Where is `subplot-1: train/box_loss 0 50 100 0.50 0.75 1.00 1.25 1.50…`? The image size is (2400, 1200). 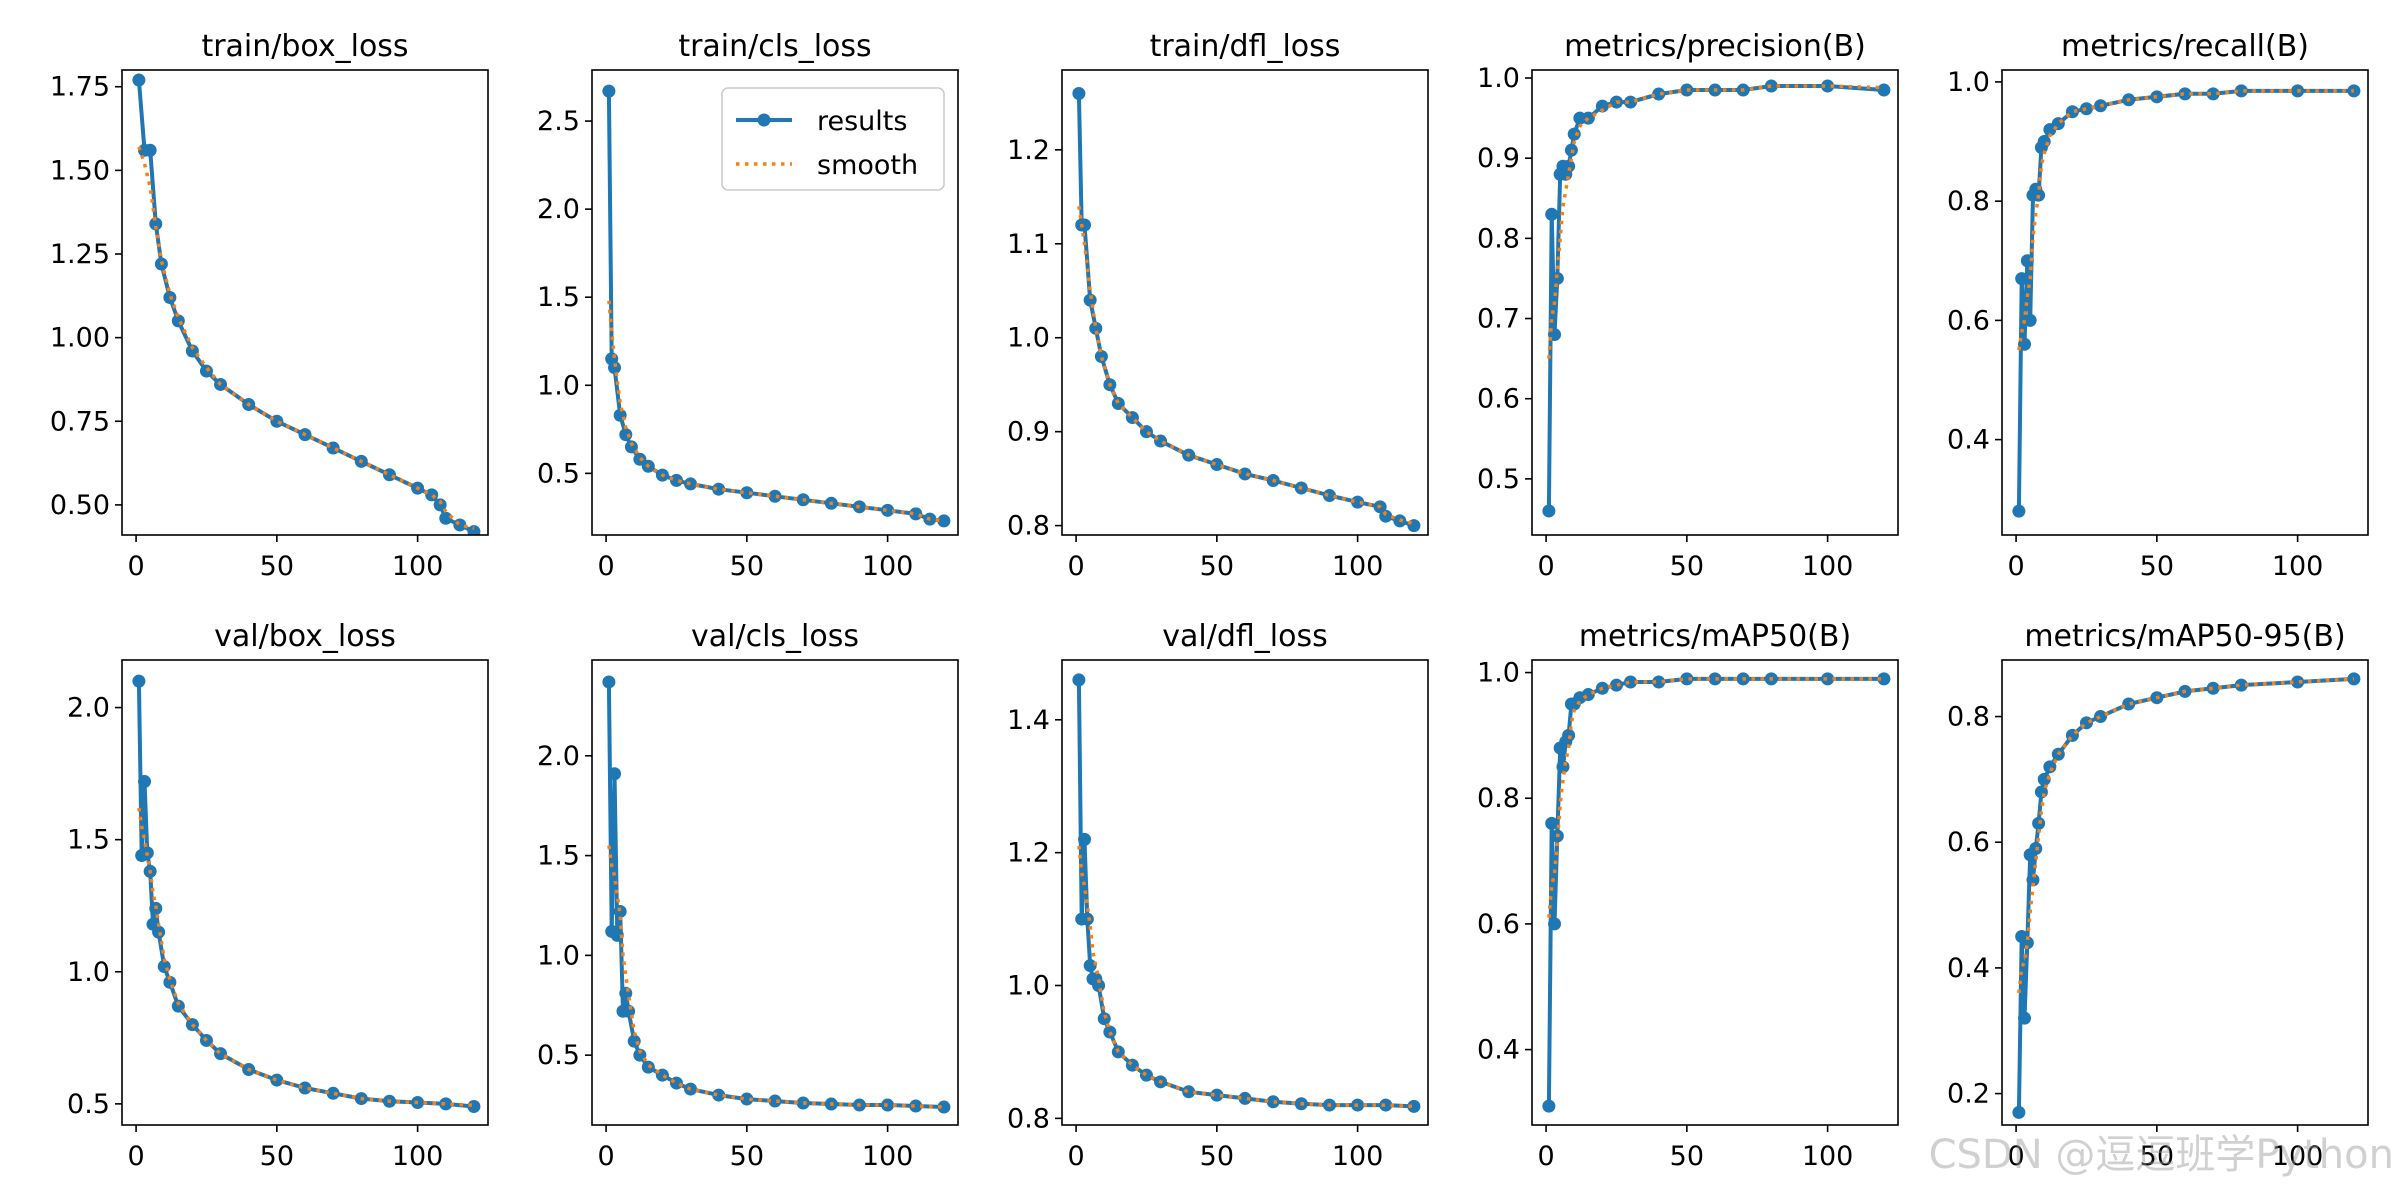 subplot-1: train/box_loss 0 50 100 0.50 0.75 1.00 1.25 1.50… is located at coordinates (269, 305).